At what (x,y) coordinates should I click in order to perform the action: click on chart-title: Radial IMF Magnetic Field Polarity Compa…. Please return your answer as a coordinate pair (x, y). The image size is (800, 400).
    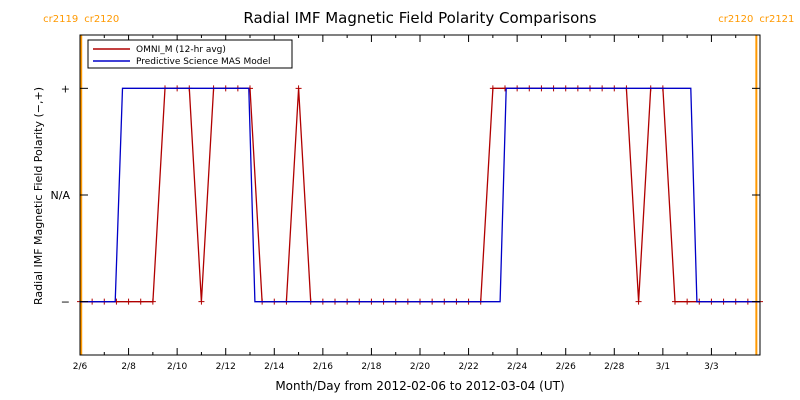
    Looking at the image, I should click on (419, 18).